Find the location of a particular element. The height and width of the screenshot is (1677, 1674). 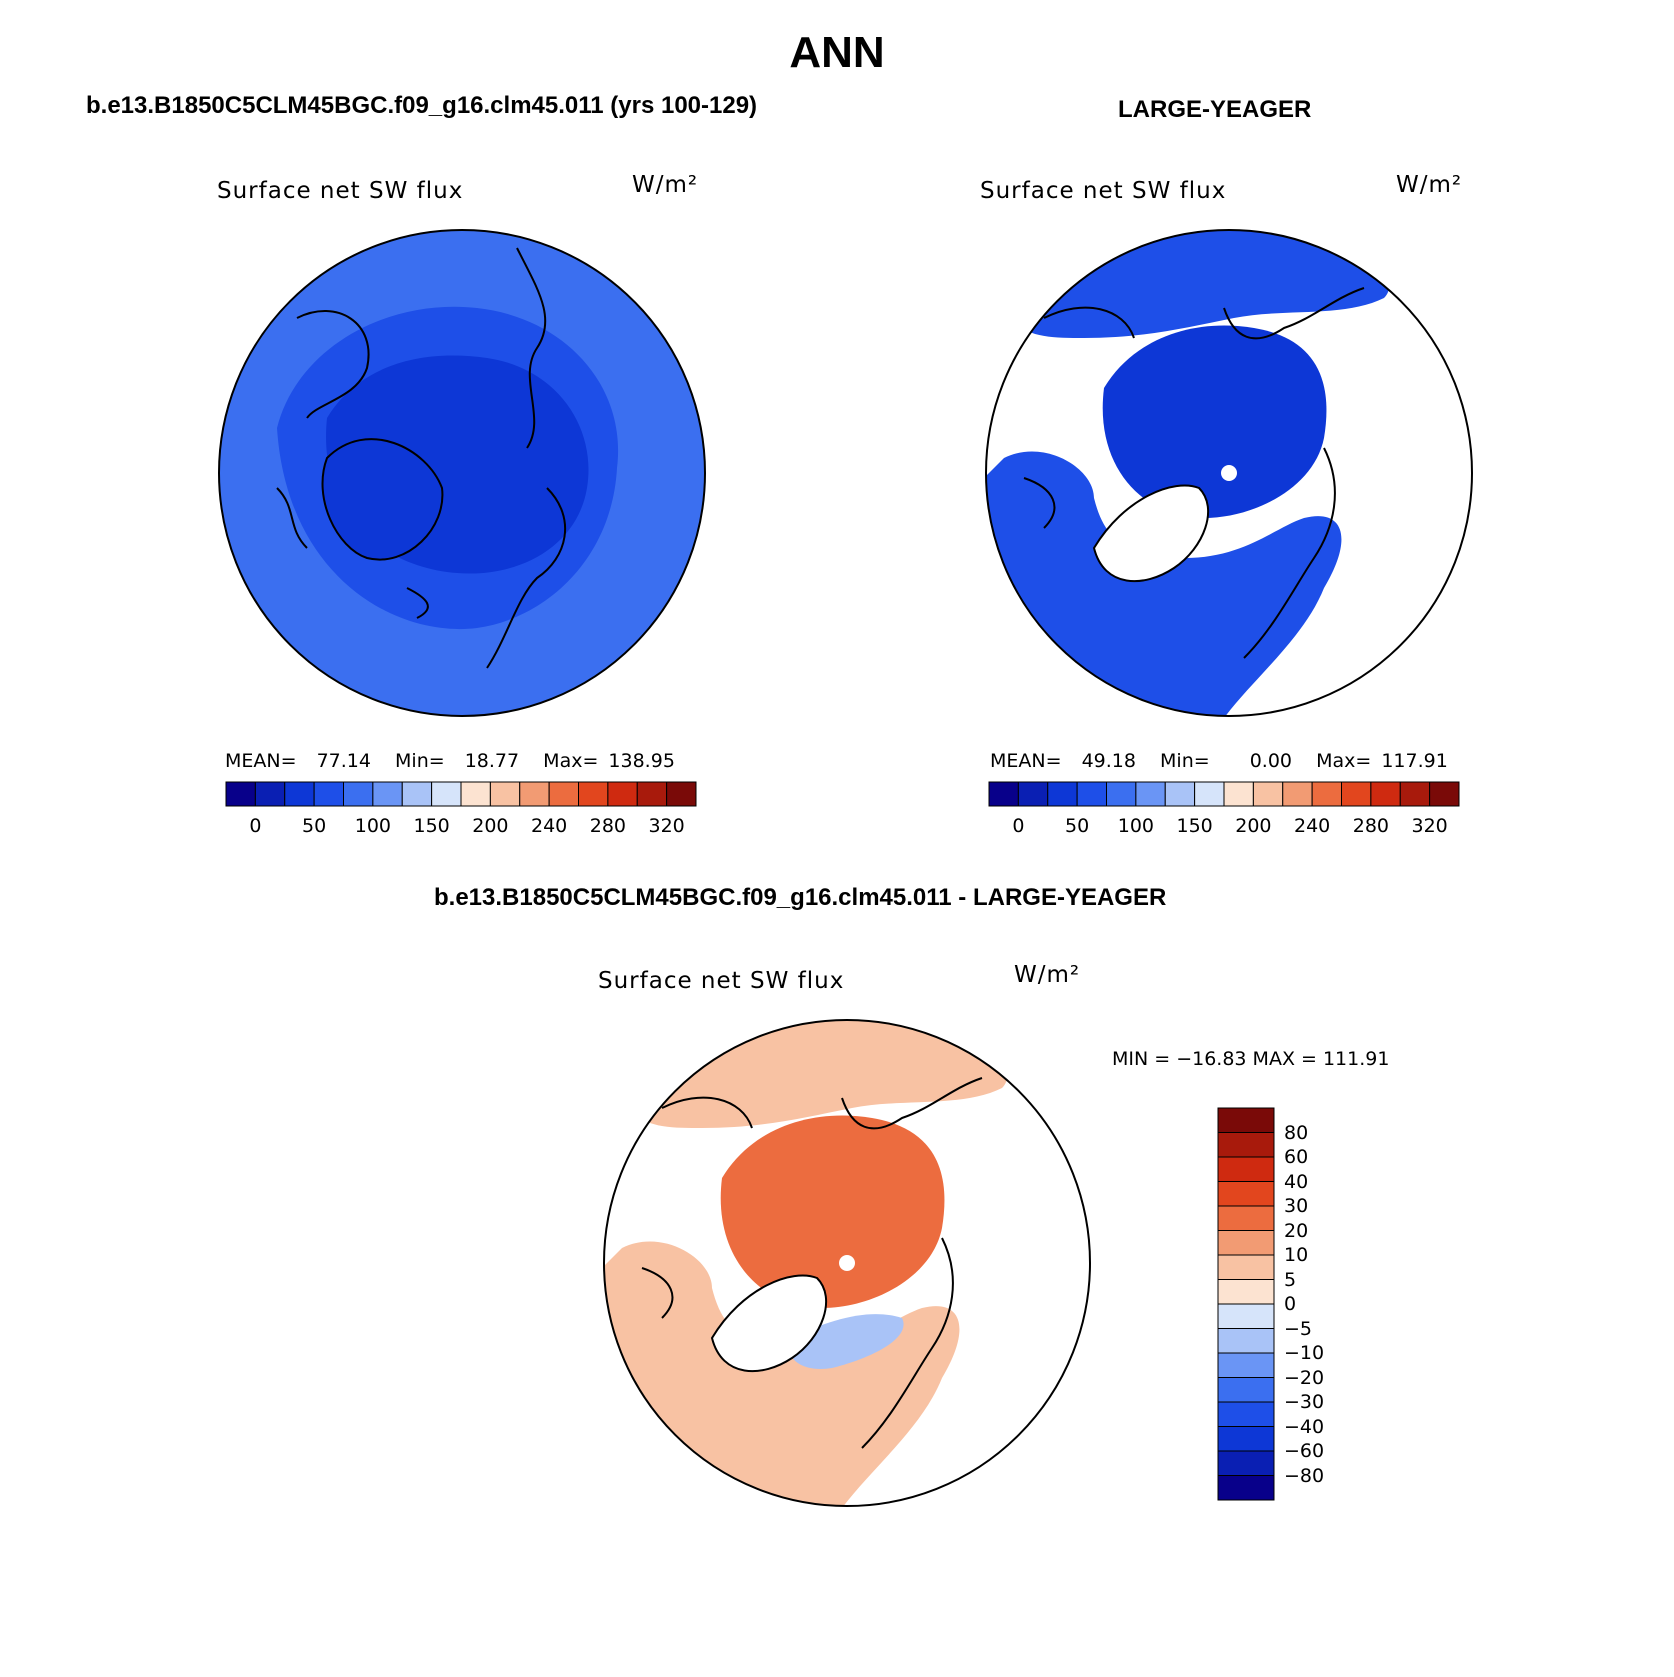

diff-colorbar-tick-label: 0 is located at coordinates (1290, 1304).